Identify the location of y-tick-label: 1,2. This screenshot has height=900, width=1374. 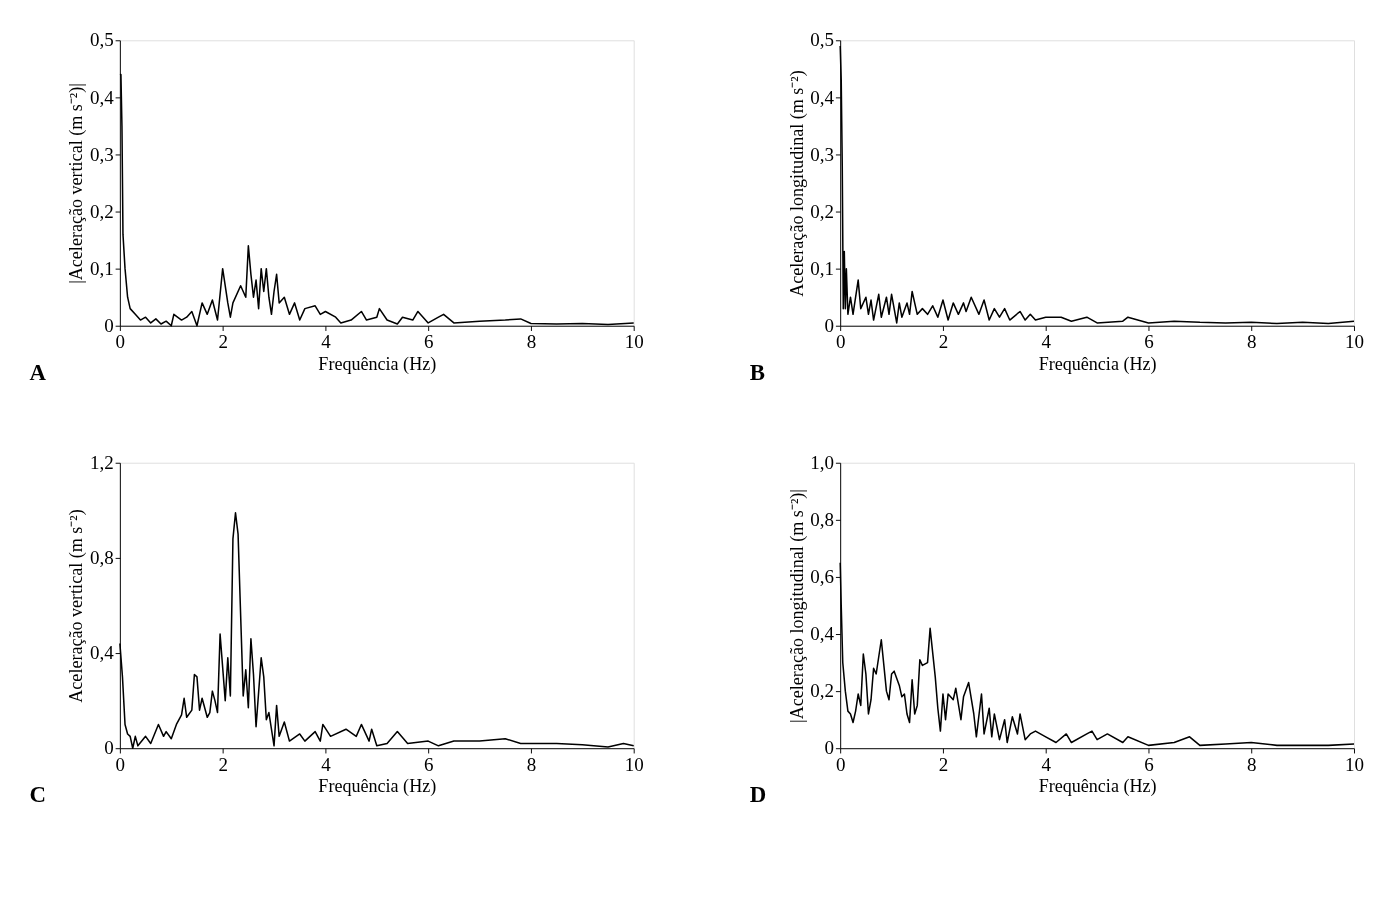
(101, 462).